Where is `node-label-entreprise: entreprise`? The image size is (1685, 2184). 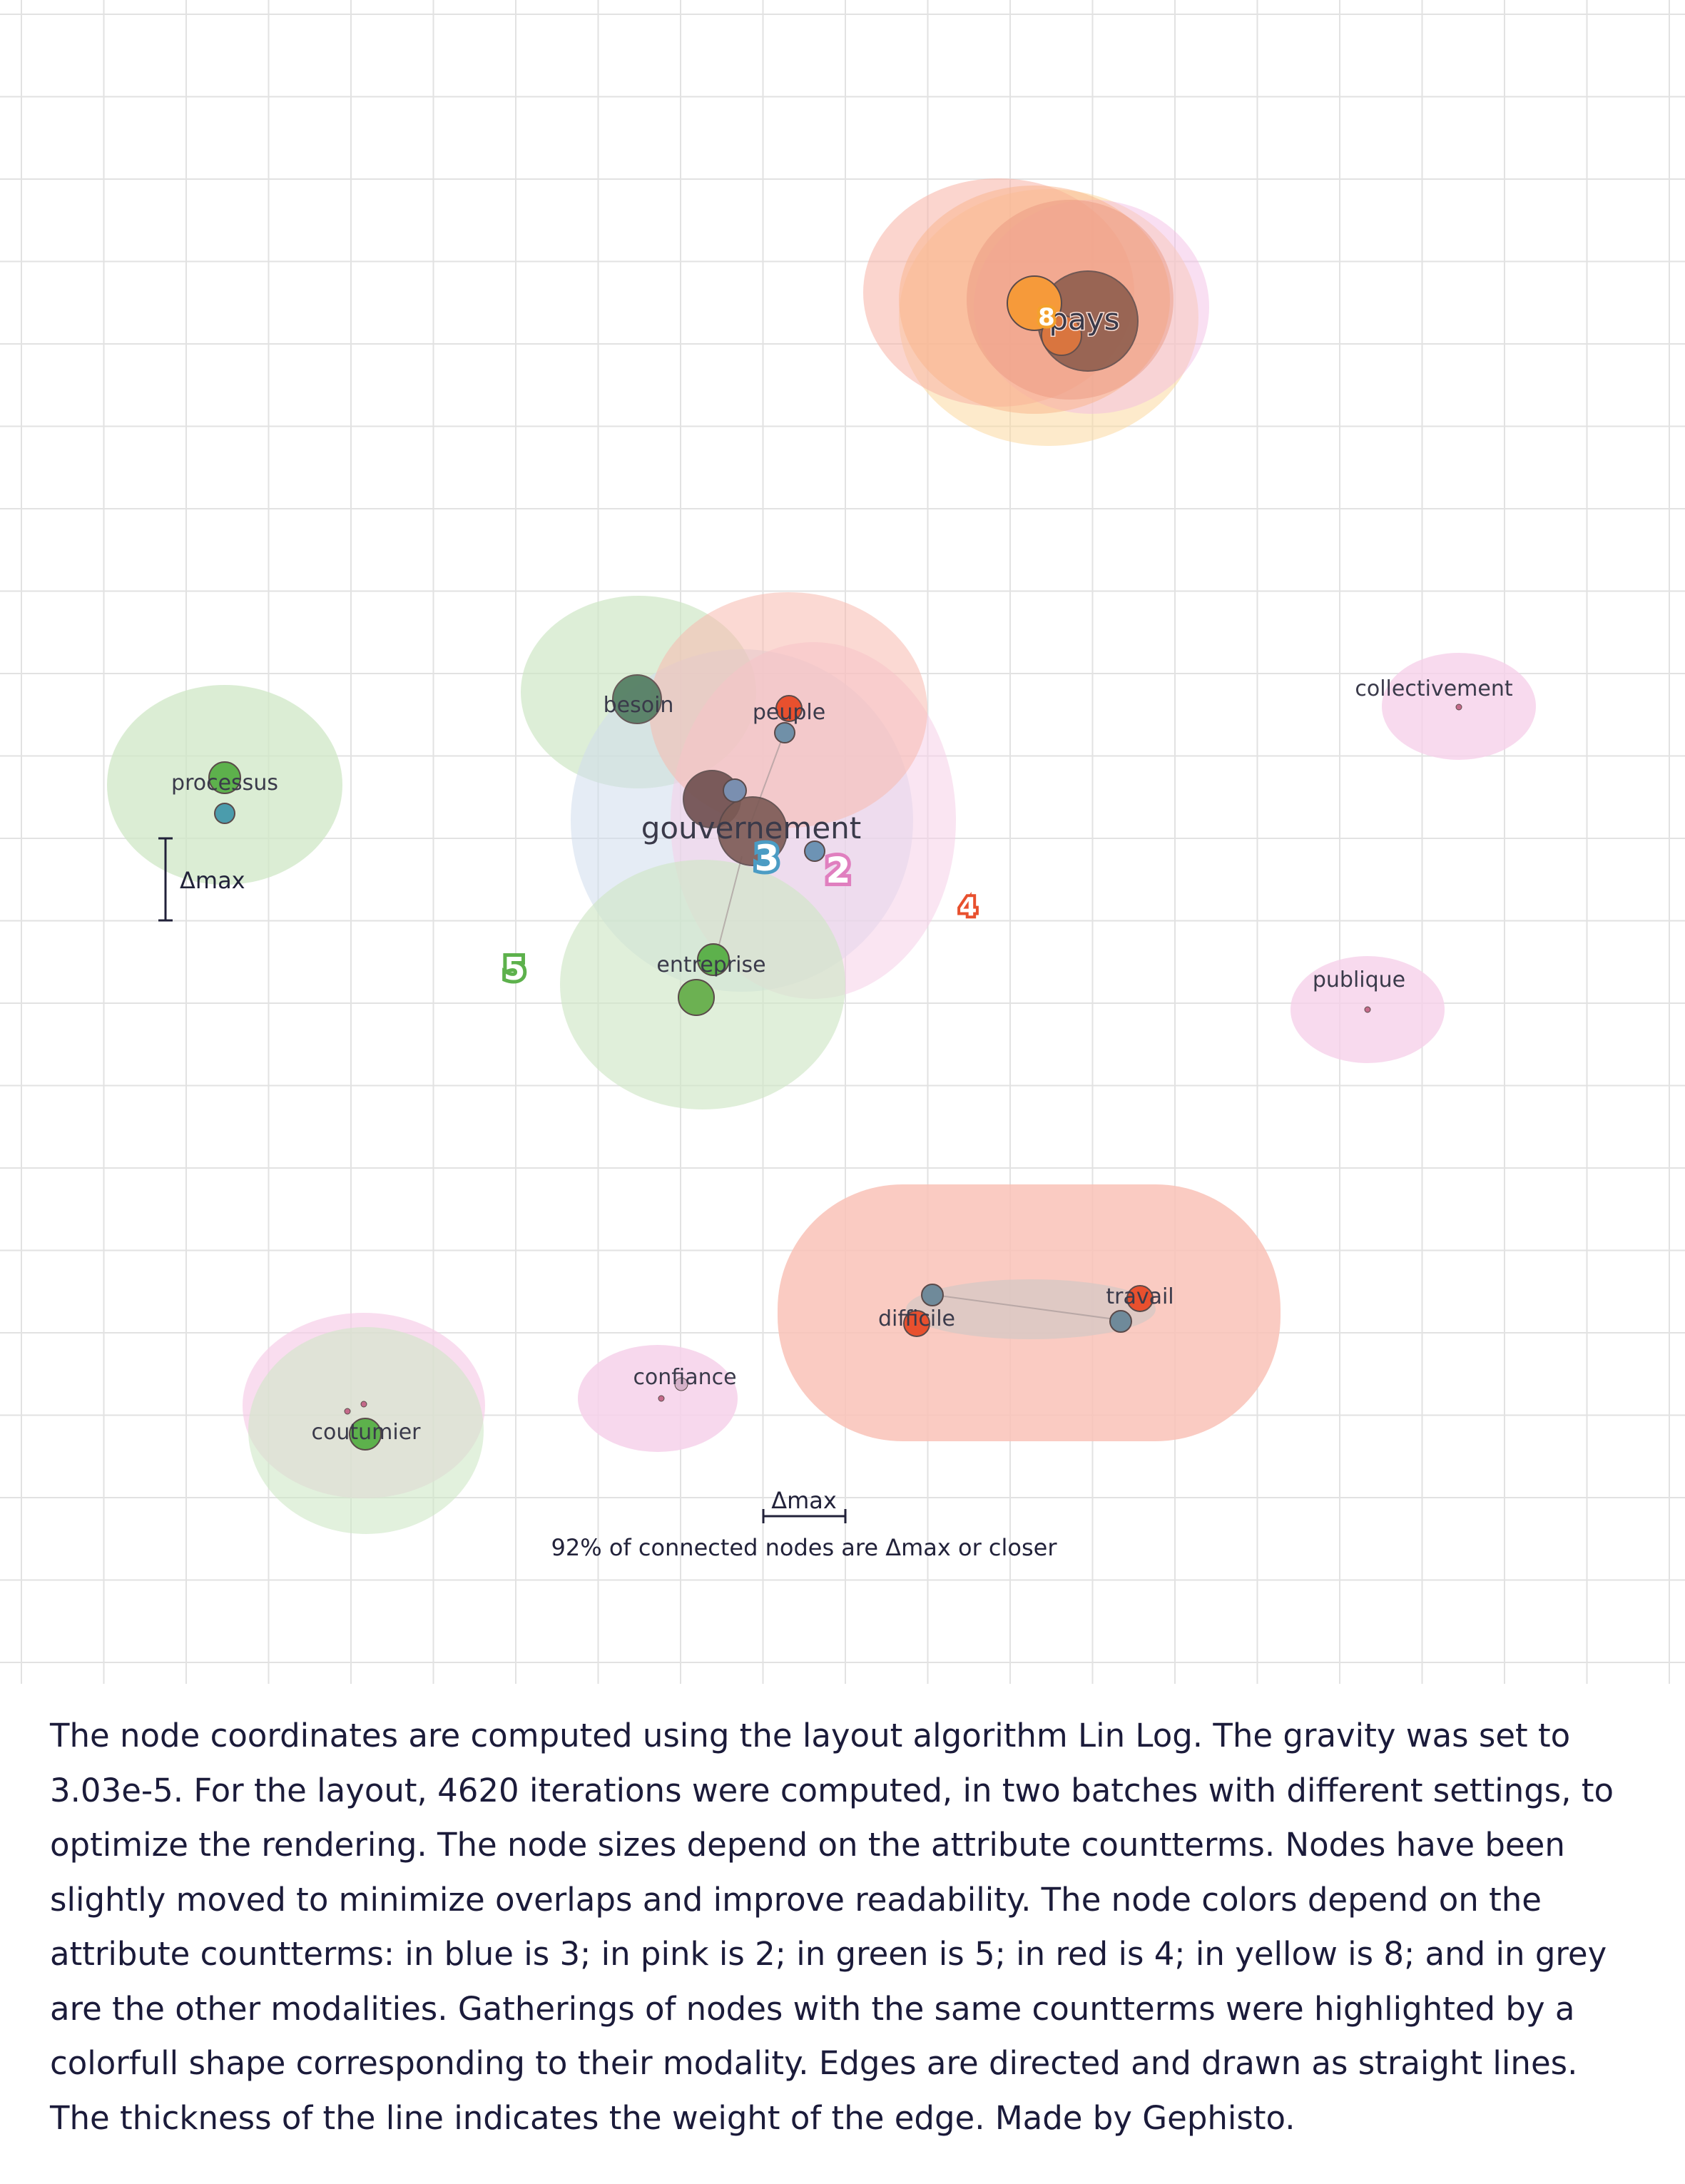 node-label-entreprise: entreprise is located at coordinates (711, 965).